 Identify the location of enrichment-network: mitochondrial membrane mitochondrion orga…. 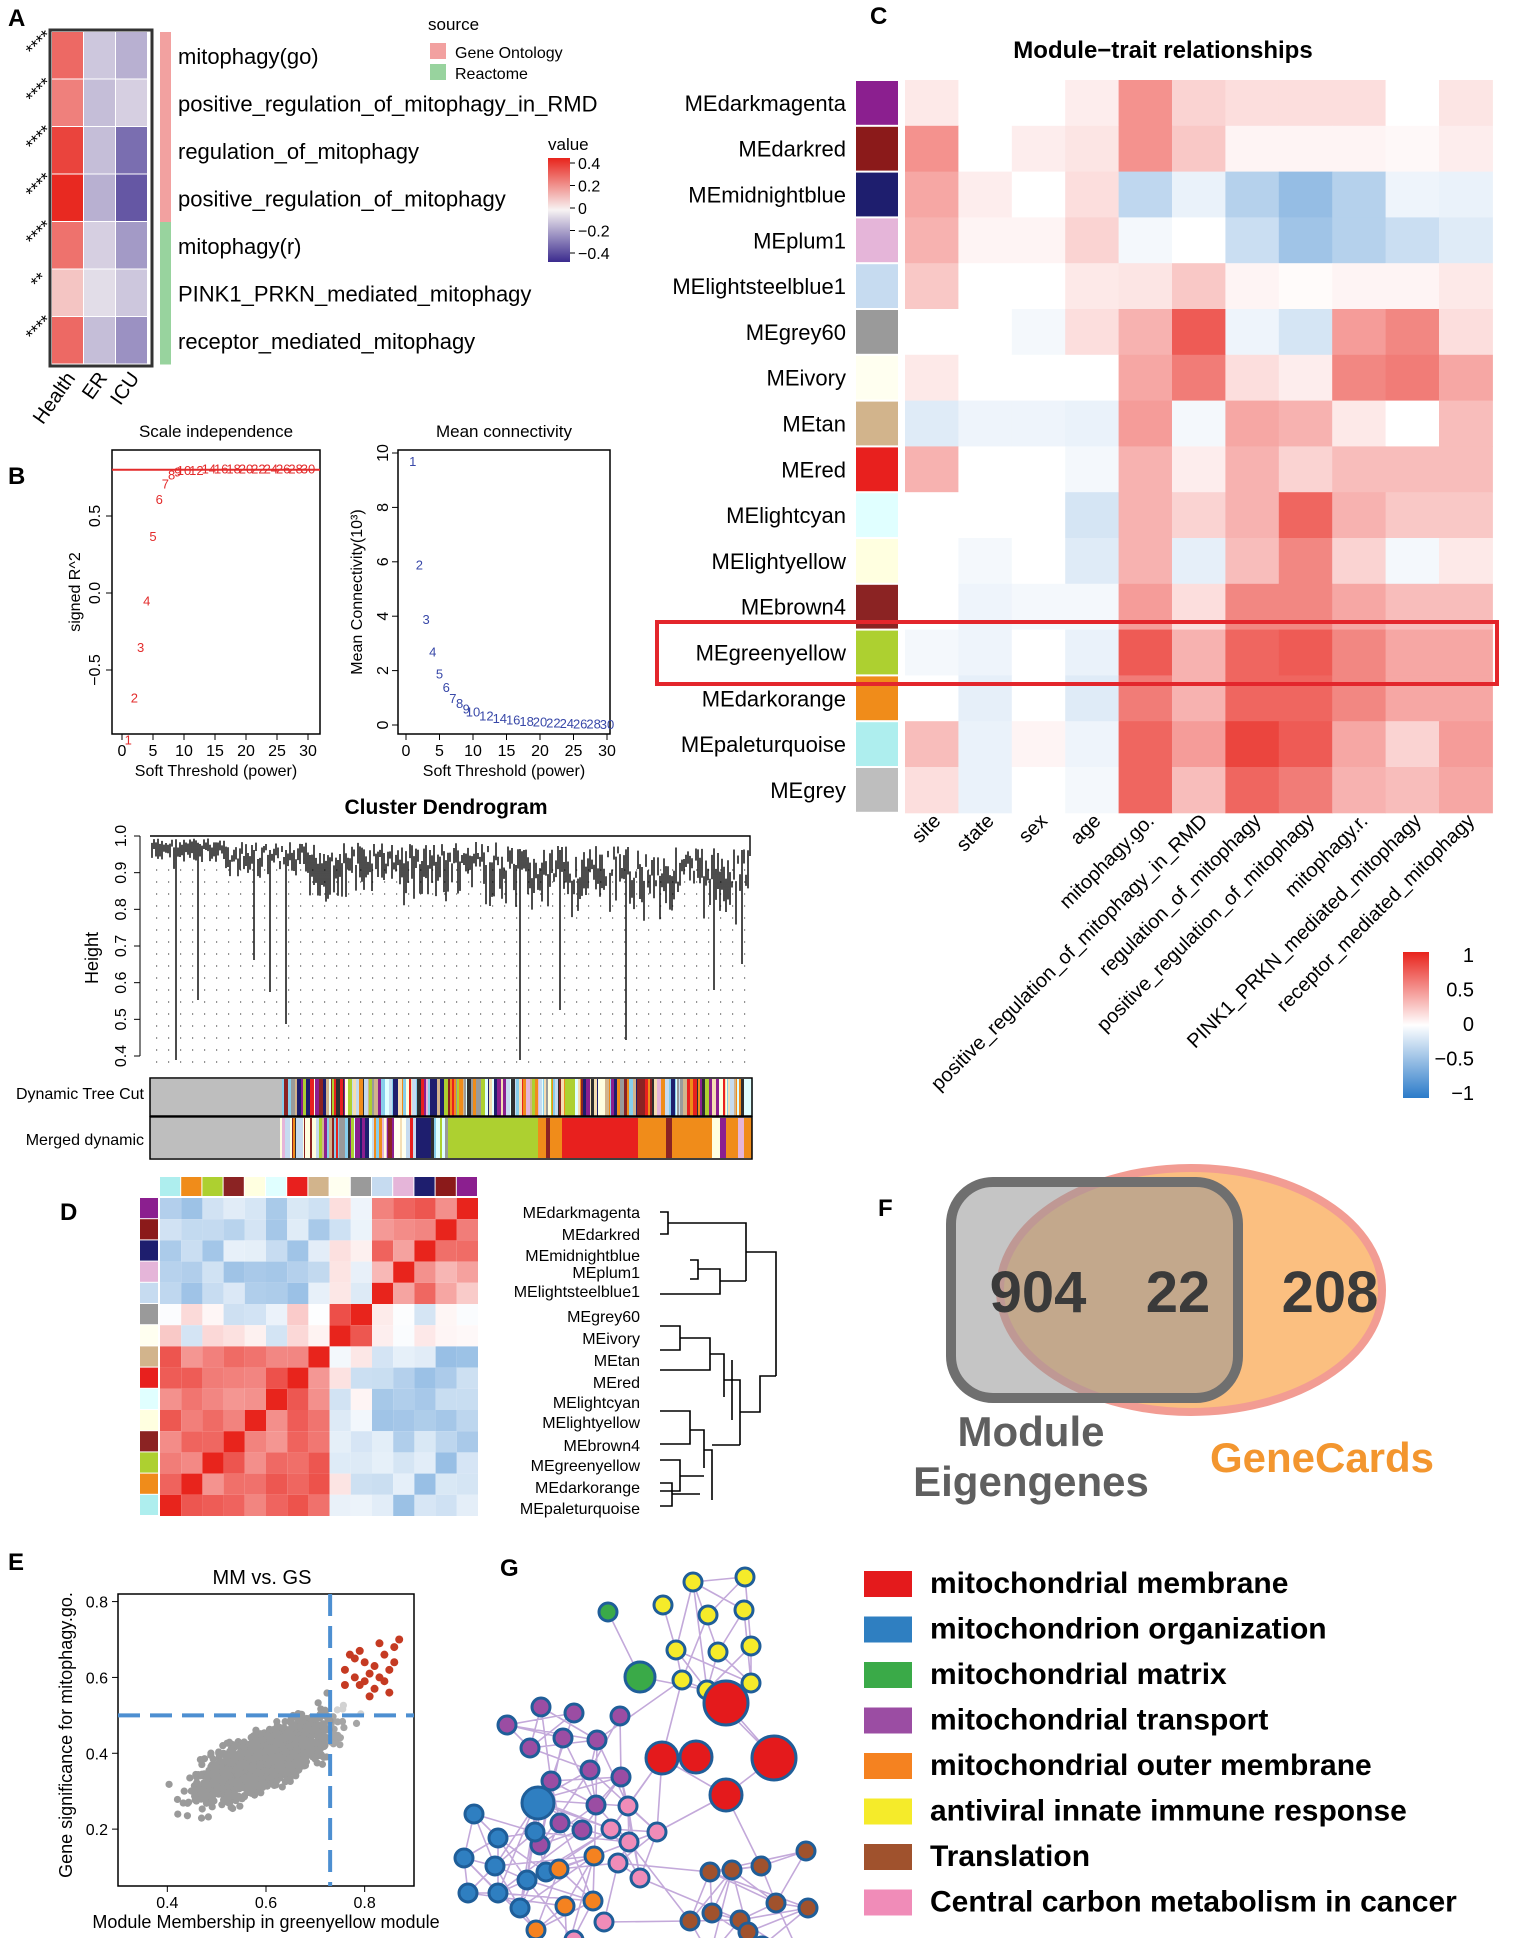
(955, 1752).